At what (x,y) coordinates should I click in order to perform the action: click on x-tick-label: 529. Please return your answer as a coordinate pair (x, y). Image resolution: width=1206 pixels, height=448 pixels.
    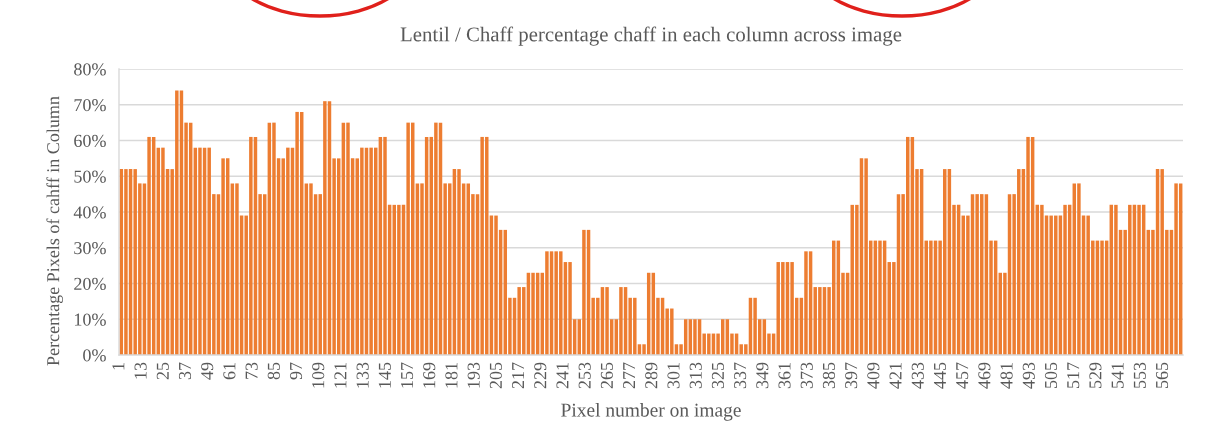
    Looking at the image, I should click on (1095, 375).